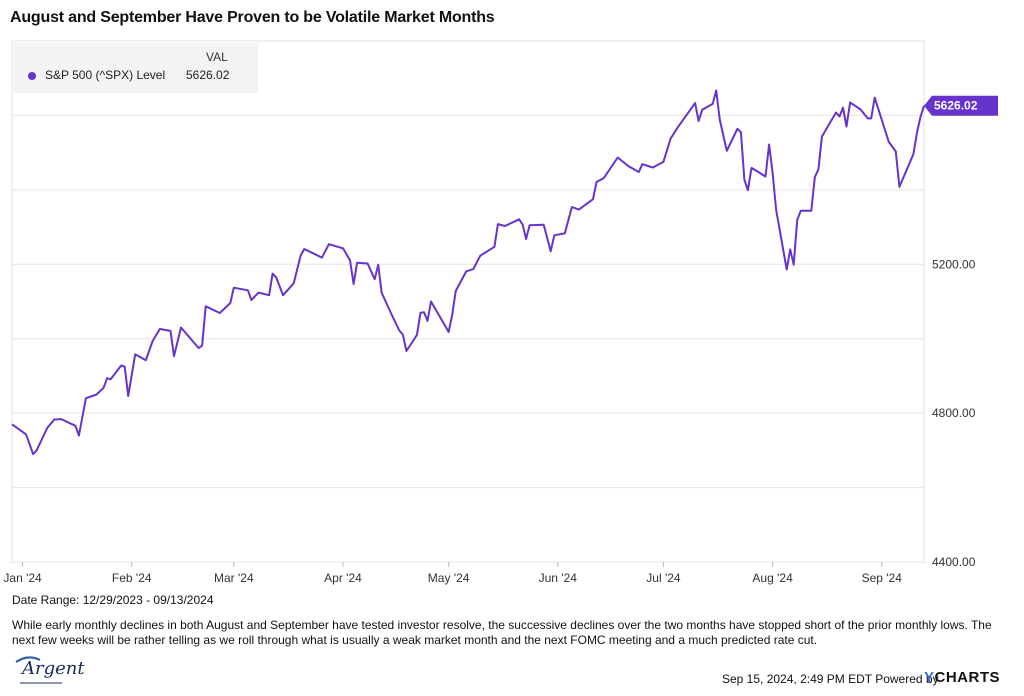 Image resolution: width=1024 pixels, height=696 pixels. I want to click on x-tick-label: May '24, so click(449, 578).